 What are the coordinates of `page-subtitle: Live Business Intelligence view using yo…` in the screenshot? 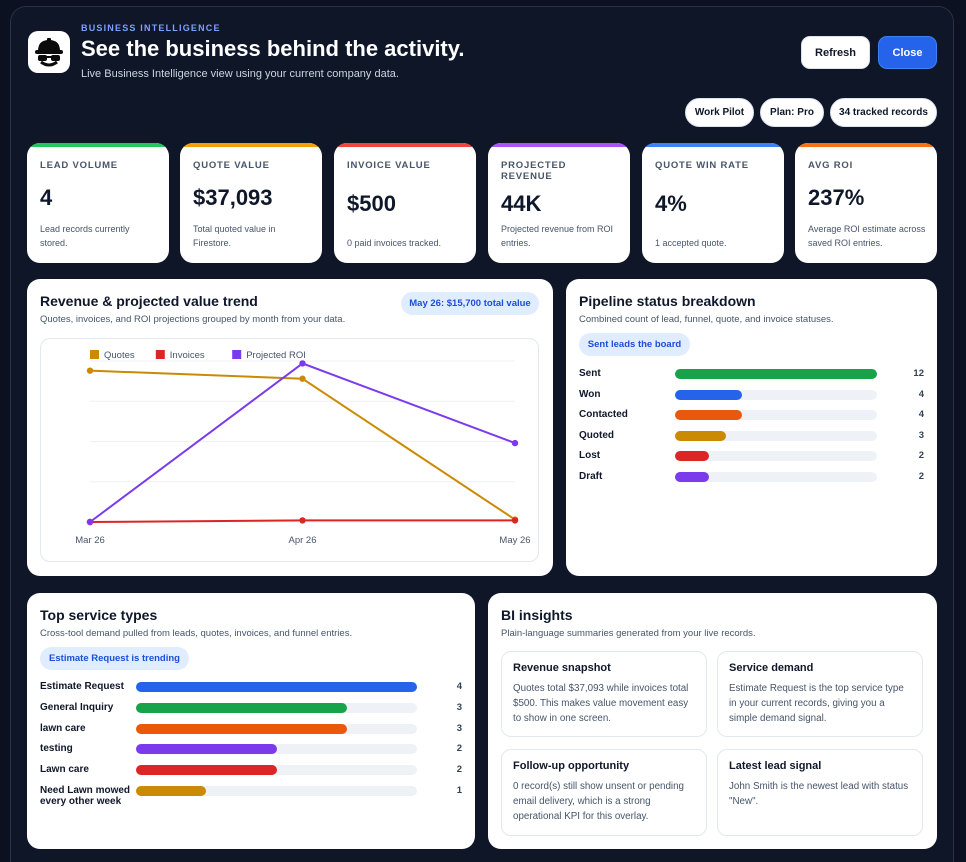 It's located at (240, 74).